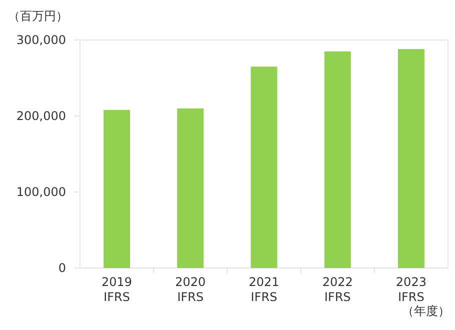 The height and width of the screenshot is (330, 455). I want to click on x-tick-label: 2019 IFRS, so click(117, 289).